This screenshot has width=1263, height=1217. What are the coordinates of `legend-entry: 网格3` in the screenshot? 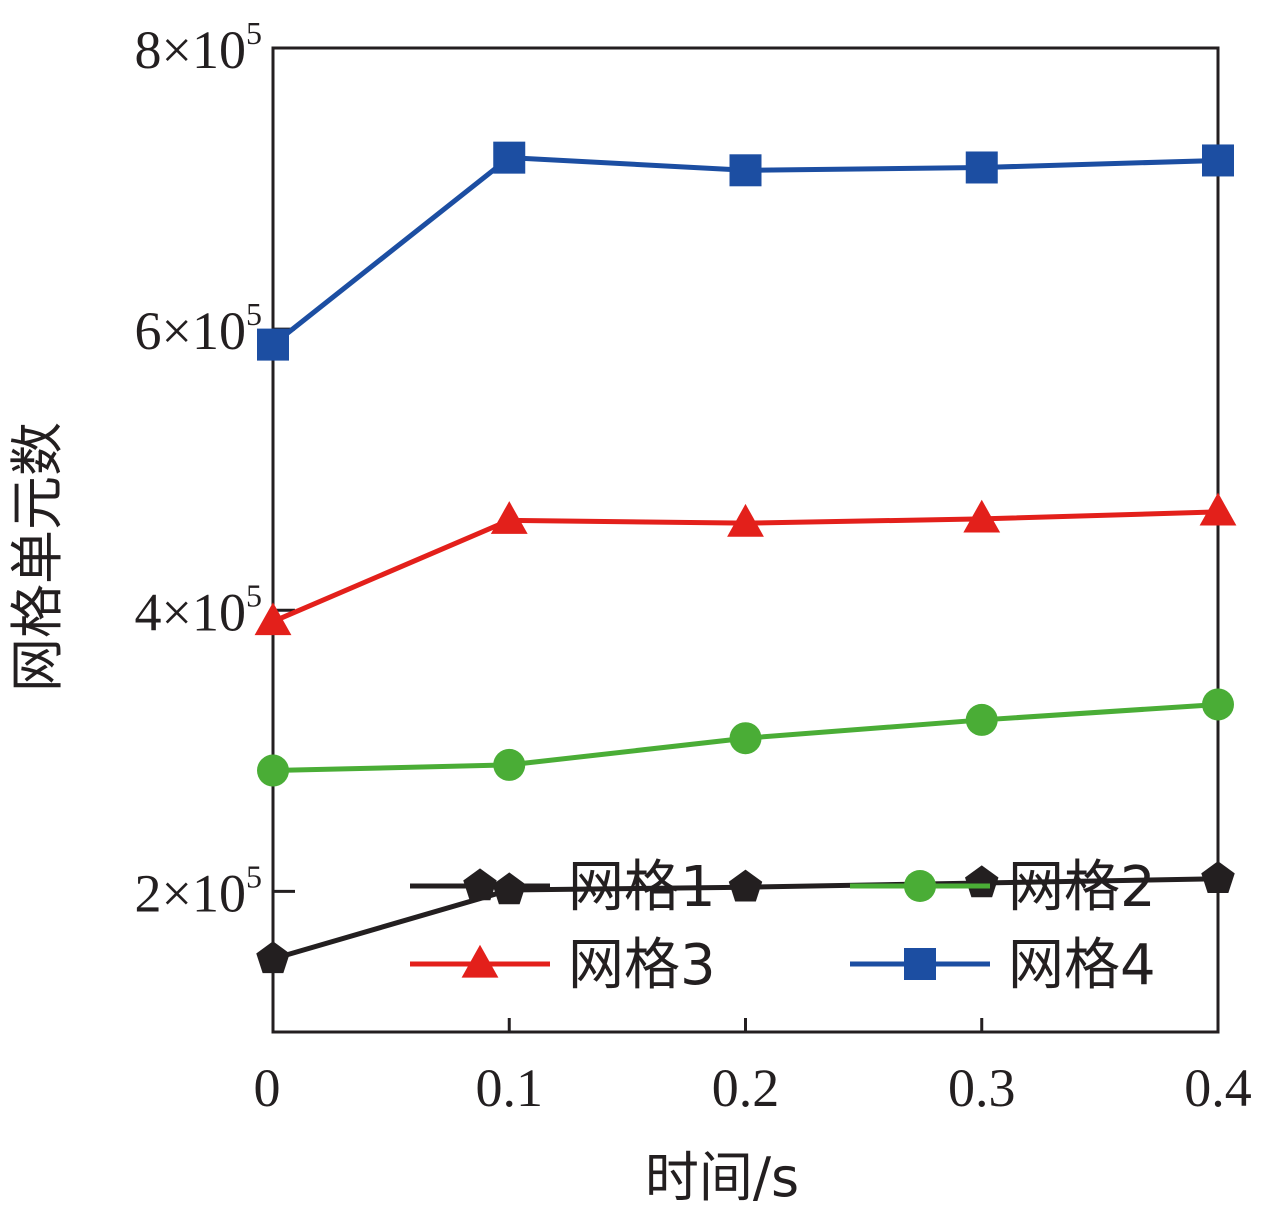 It's located at (563, 965).